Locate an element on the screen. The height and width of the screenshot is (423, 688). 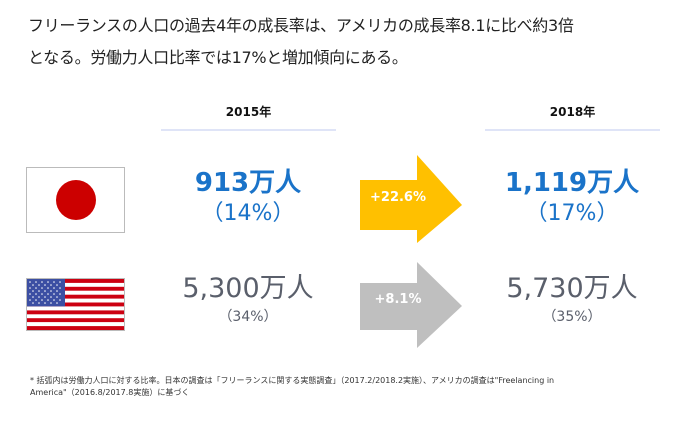
usa-growth-arrow: +8.1% is located at coordinates (412, 305).